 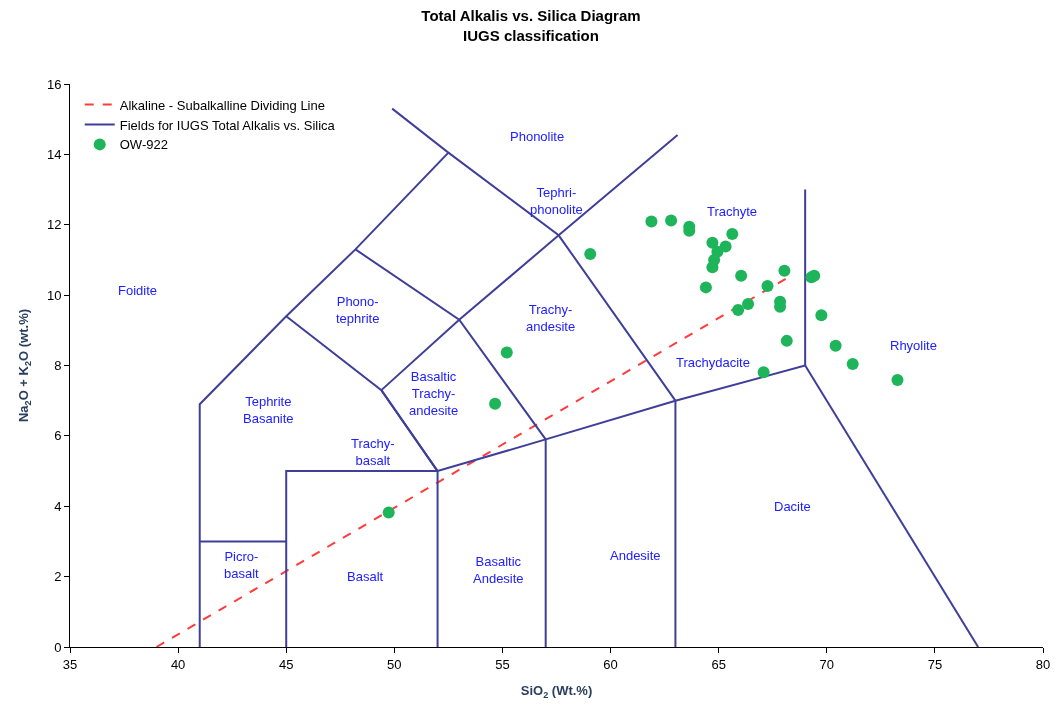 What do you see at coordinates (365, 576) in the screenshot?
I see `annotation: Basalt` at bounding box center [365, 576].